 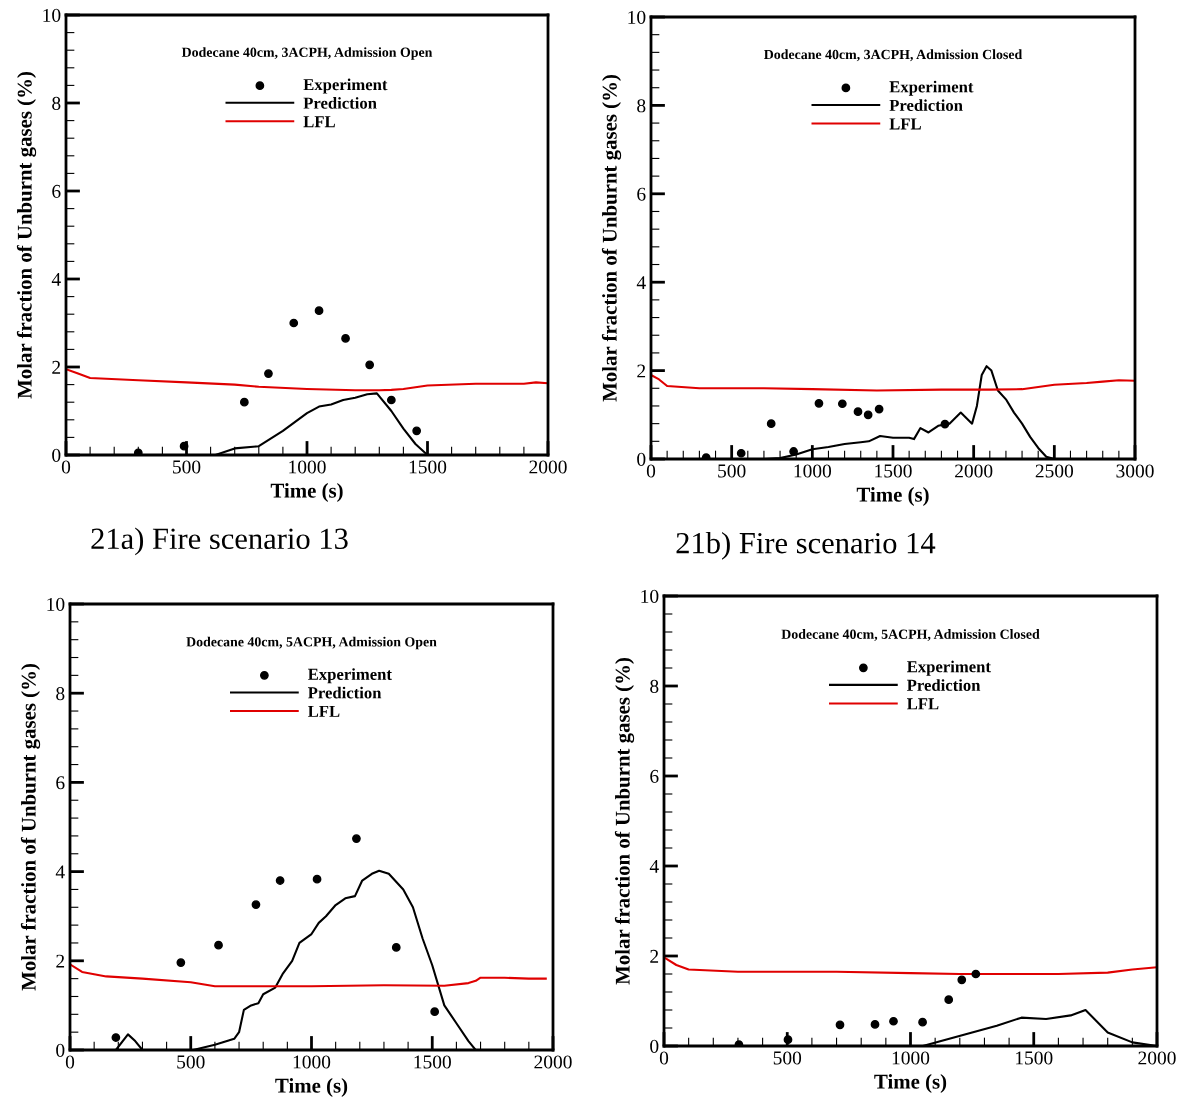 What do you see at coordinates (893, 55) in the screenshot?
I see `text: Dodecane 40cm, 3ACPH, Admission Closed` at bounding box center [893, 55].